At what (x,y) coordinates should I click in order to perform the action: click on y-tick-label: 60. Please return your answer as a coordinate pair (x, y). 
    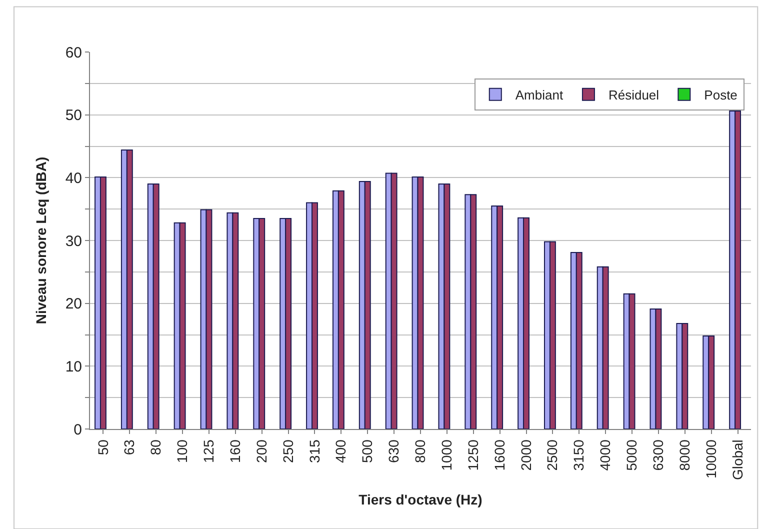
    Looking at the image, I should click on (73, 53).